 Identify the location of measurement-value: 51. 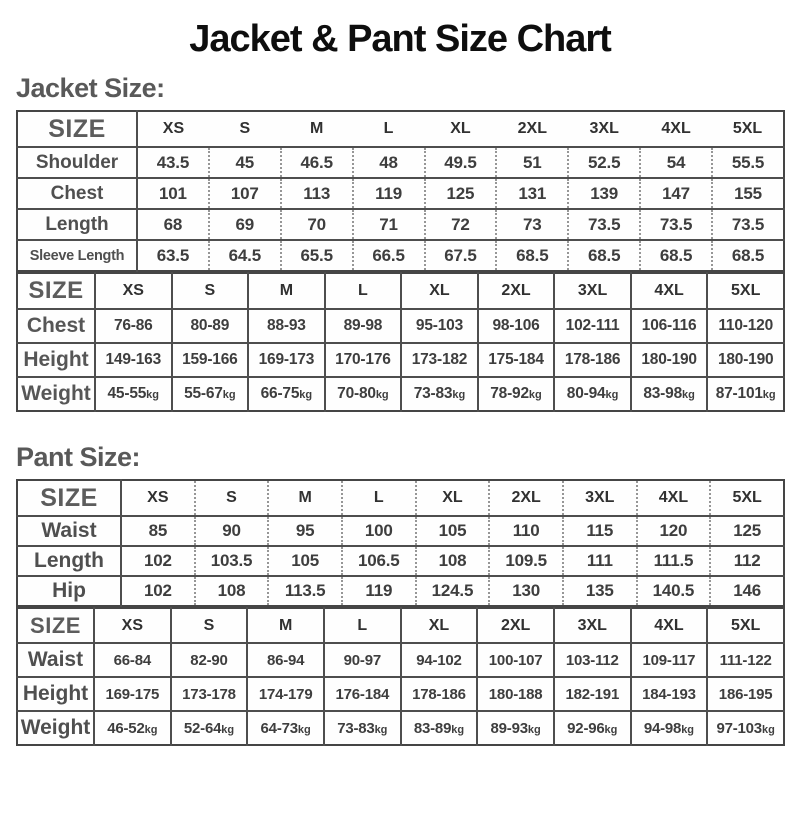
(532, 162).